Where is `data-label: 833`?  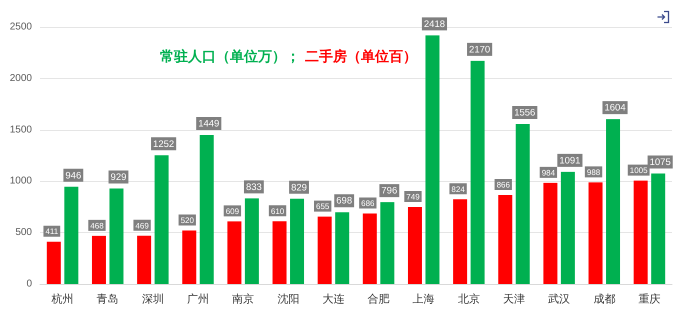 data-label: 833 is located at coordinates (254, 187).